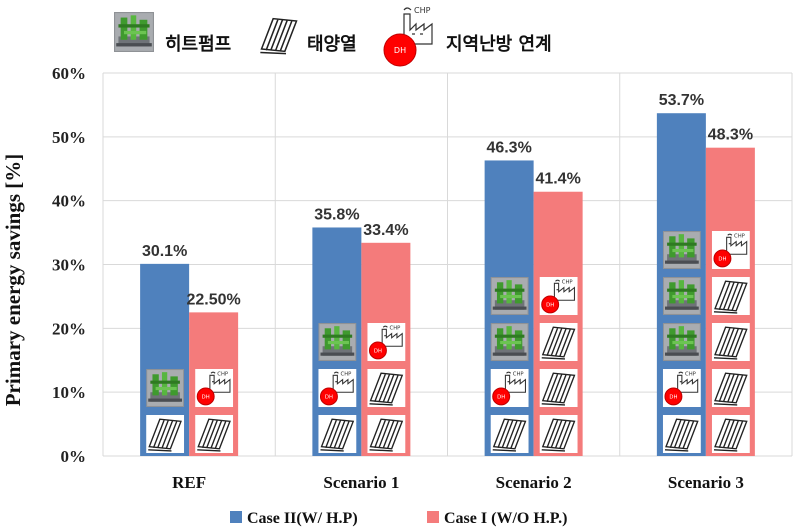 The image size is (800, 531). I want to click on y-axis-ticks: 0% 10% 20% 30% 40% 50% 60%, so click(69, 265).